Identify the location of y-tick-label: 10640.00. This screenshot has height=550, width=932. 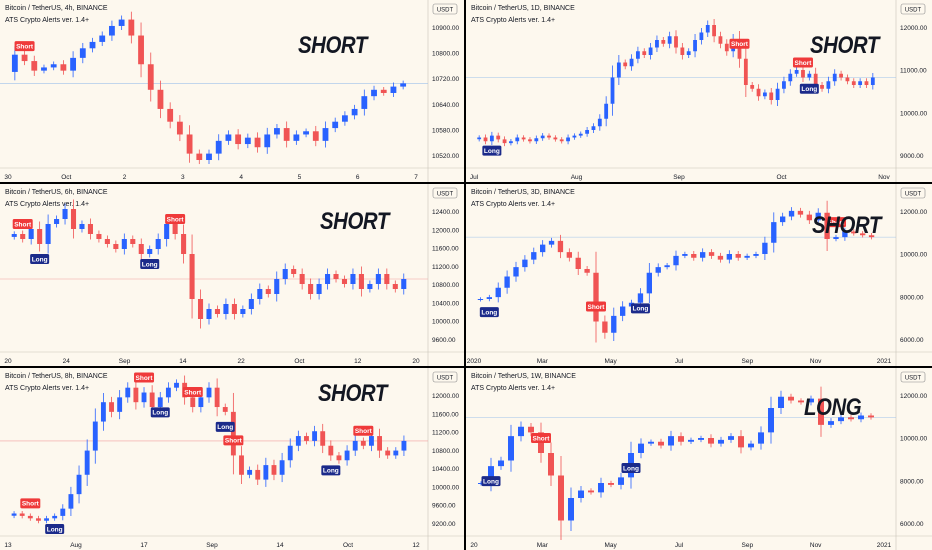
(445, 105).